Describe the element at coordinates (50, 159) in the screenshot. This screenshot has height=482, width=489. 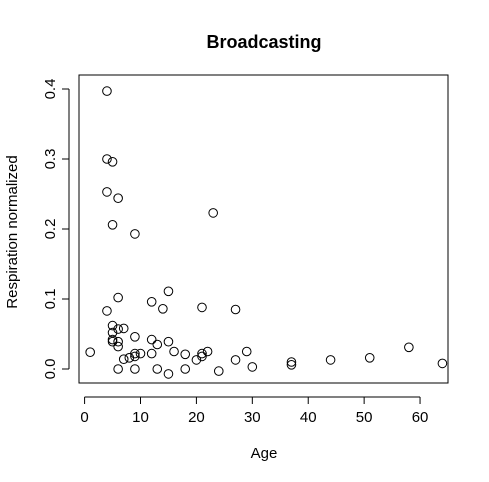
I see `y-tick-label: 0.3` at that location.